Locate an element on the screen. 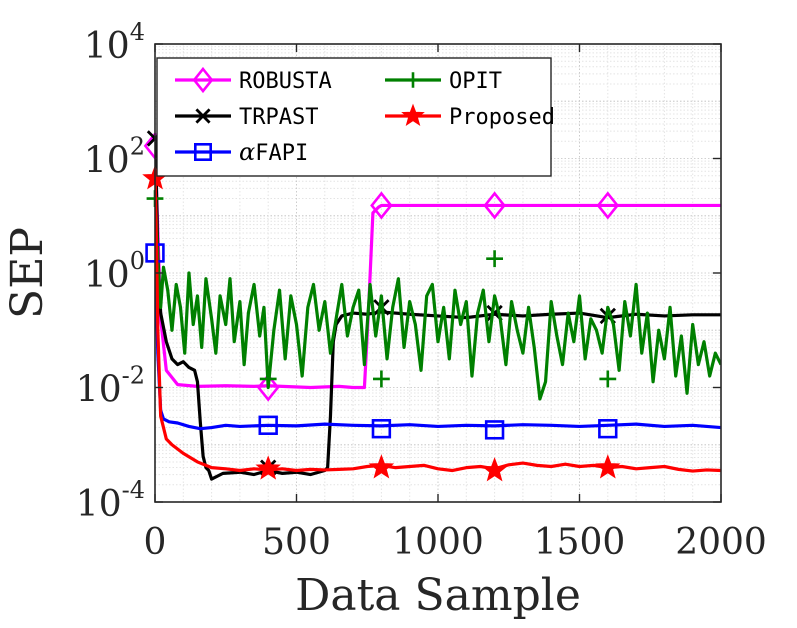 The image size is (797, 628). legend-marker-proposed is located at coordinates (413, 115).